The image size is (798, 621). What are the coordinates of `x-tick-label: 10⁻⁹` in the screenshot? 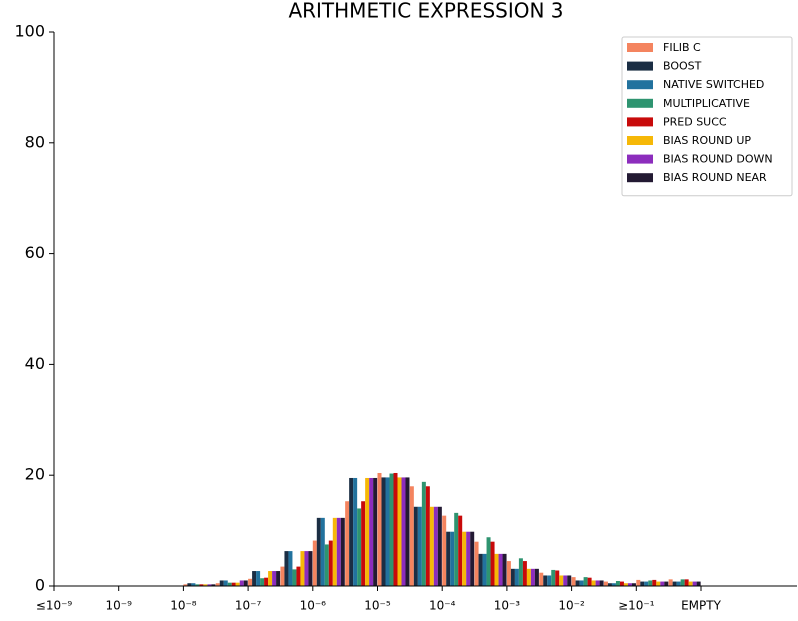 It's located at (118, 606).